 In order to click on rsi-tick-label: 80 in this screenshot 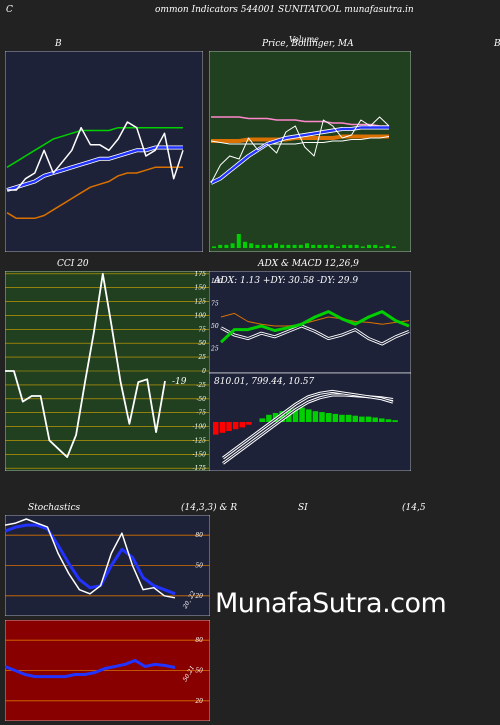, I will do `click(199, 640)`.